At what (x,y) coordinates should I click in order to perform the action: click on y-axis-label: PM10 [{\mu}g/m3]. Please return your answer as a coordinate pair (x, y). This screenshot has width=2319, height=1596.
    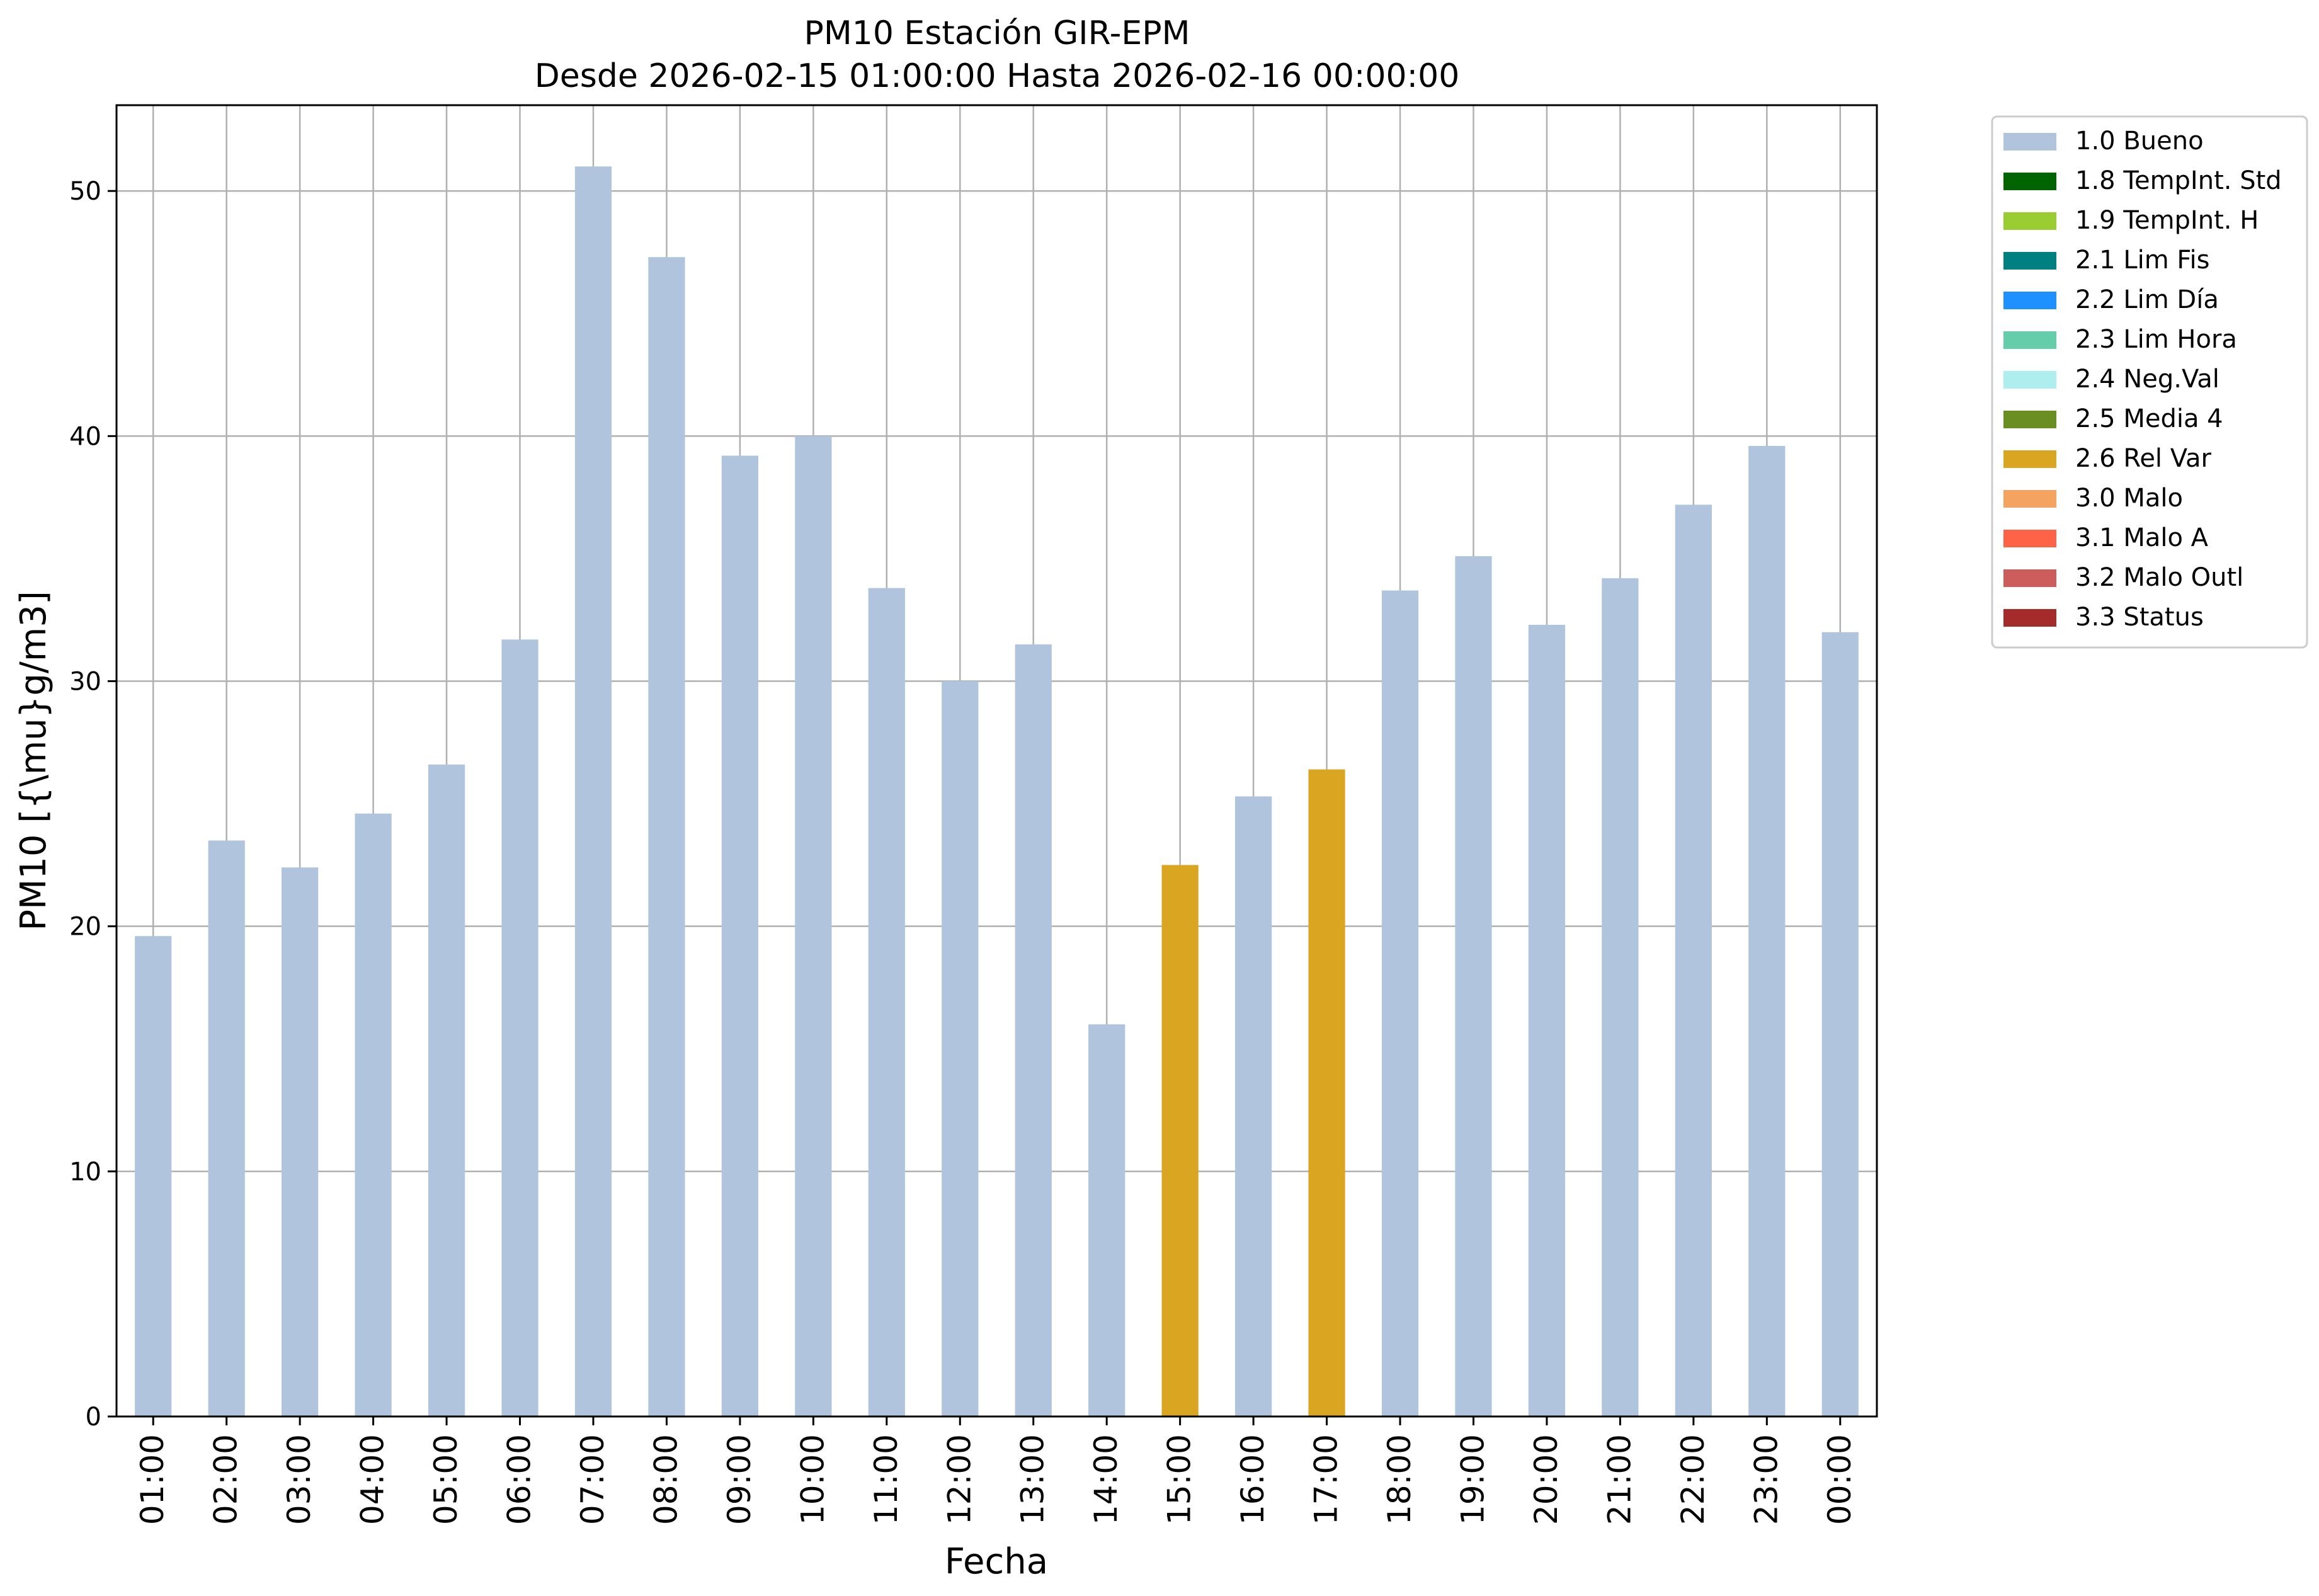
    Looking at the image, I should click on (33, 761).